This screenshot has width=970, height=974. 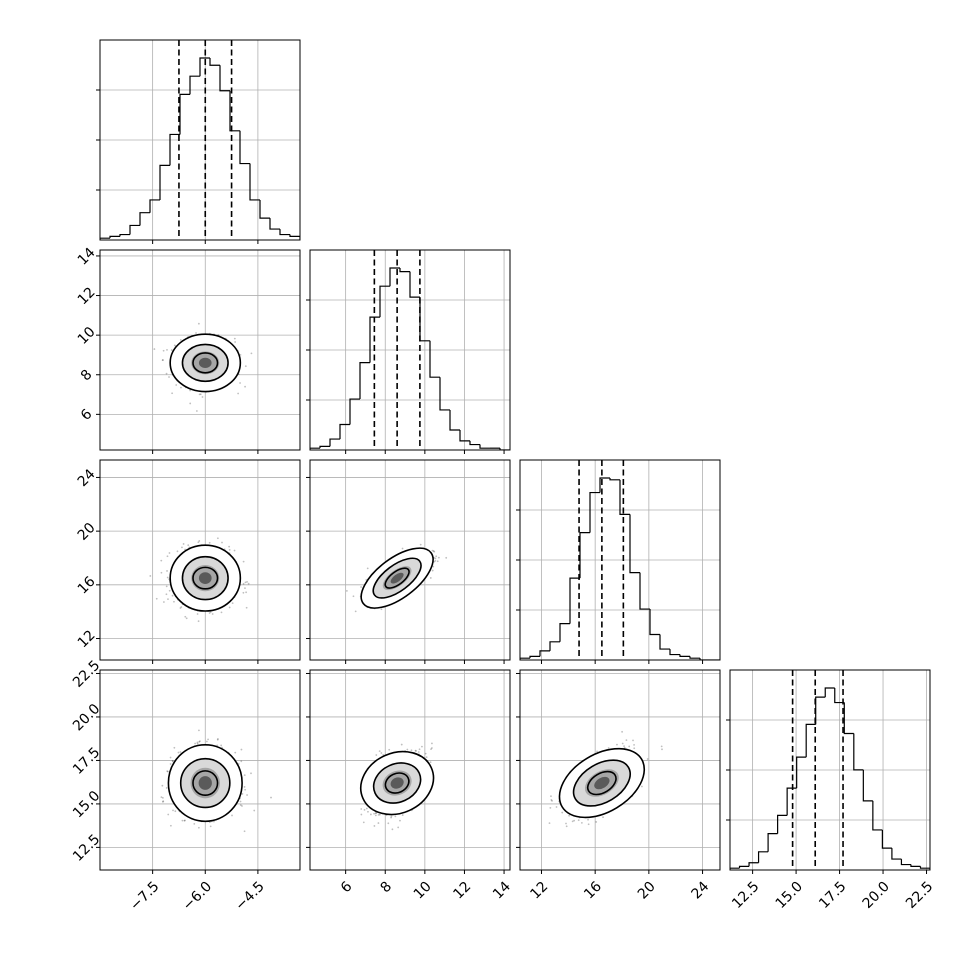 What do you see at coordinates (86, 760) in the screenshot?
I see `y-tick-label: 17.5` at bounding box center [86, 760].